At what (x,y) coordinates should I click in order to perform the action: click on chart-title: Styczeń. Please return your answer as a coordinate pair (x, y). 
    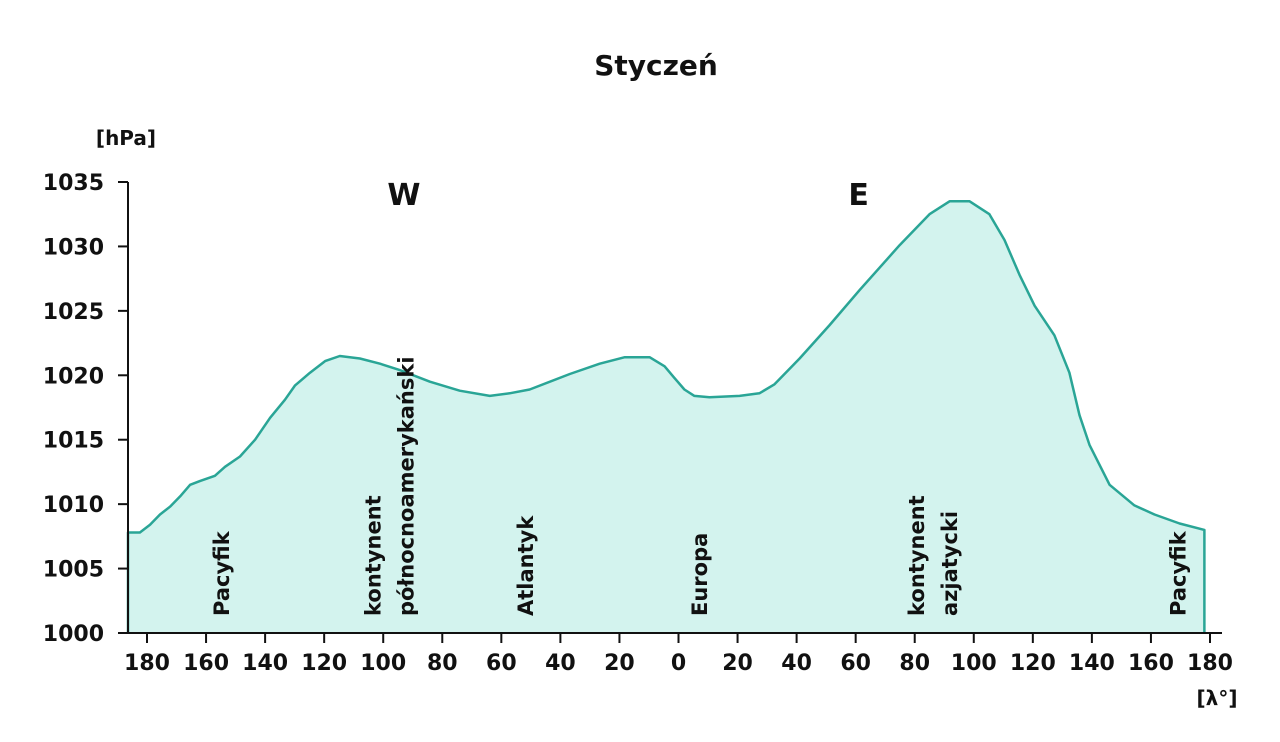
    Looking at the image, I should click on (656, 65).